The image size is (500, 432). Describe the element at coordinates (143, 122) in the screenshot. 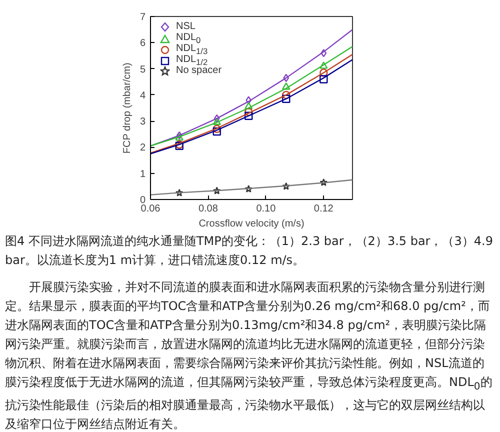

I see `y-tick-label: 3` at that location.